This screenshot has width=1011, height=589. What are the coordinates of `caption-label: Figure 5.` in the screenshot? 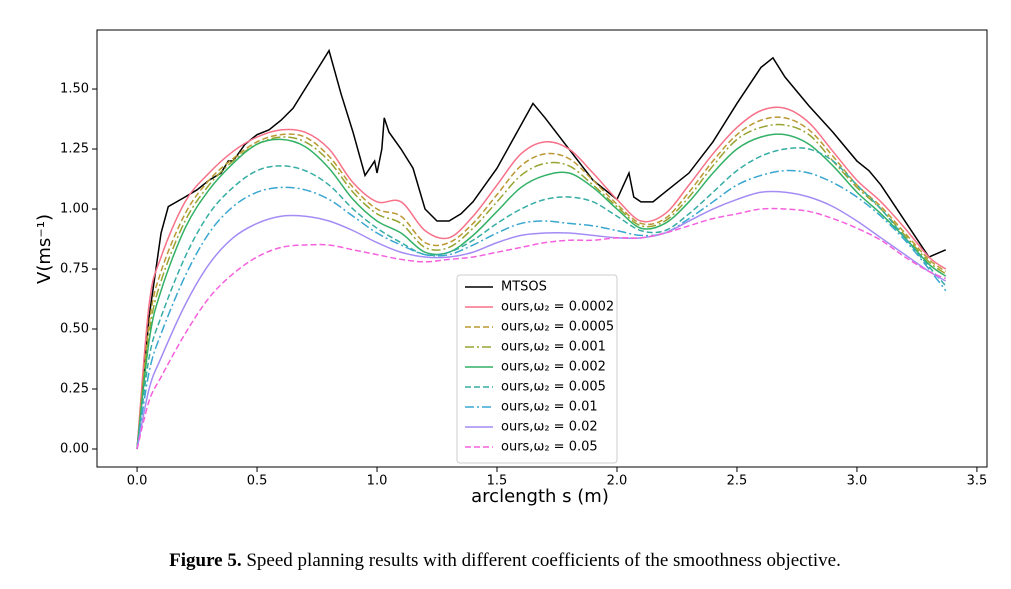 It's located at (205, 560).